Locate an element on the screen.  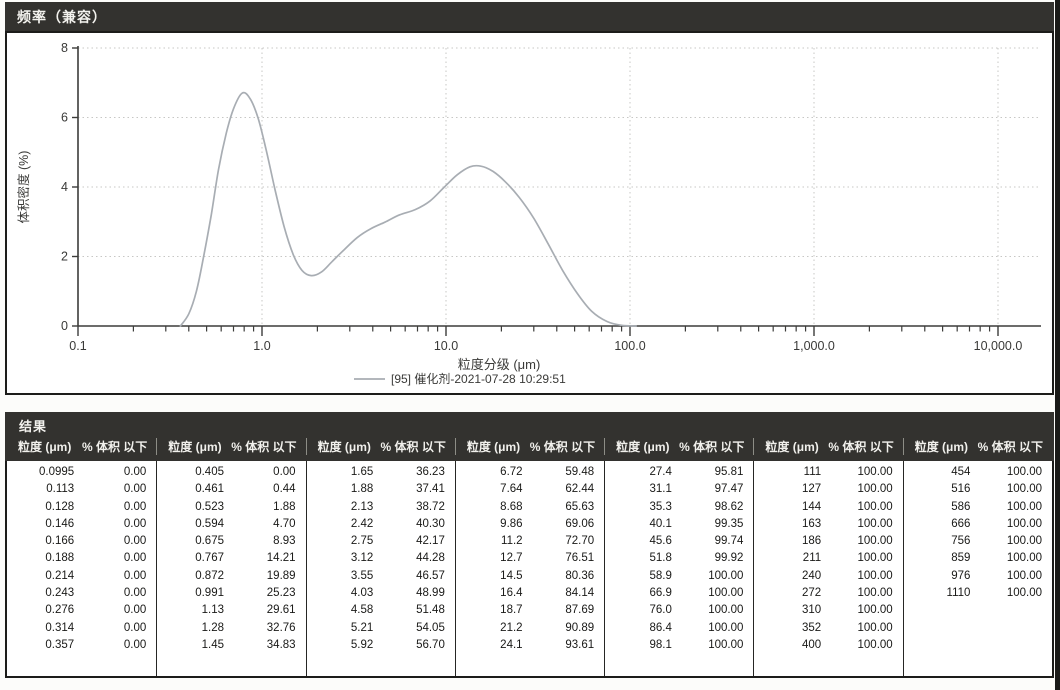
cell-particle-size: 76.0 is located at coordinates (660, 610).